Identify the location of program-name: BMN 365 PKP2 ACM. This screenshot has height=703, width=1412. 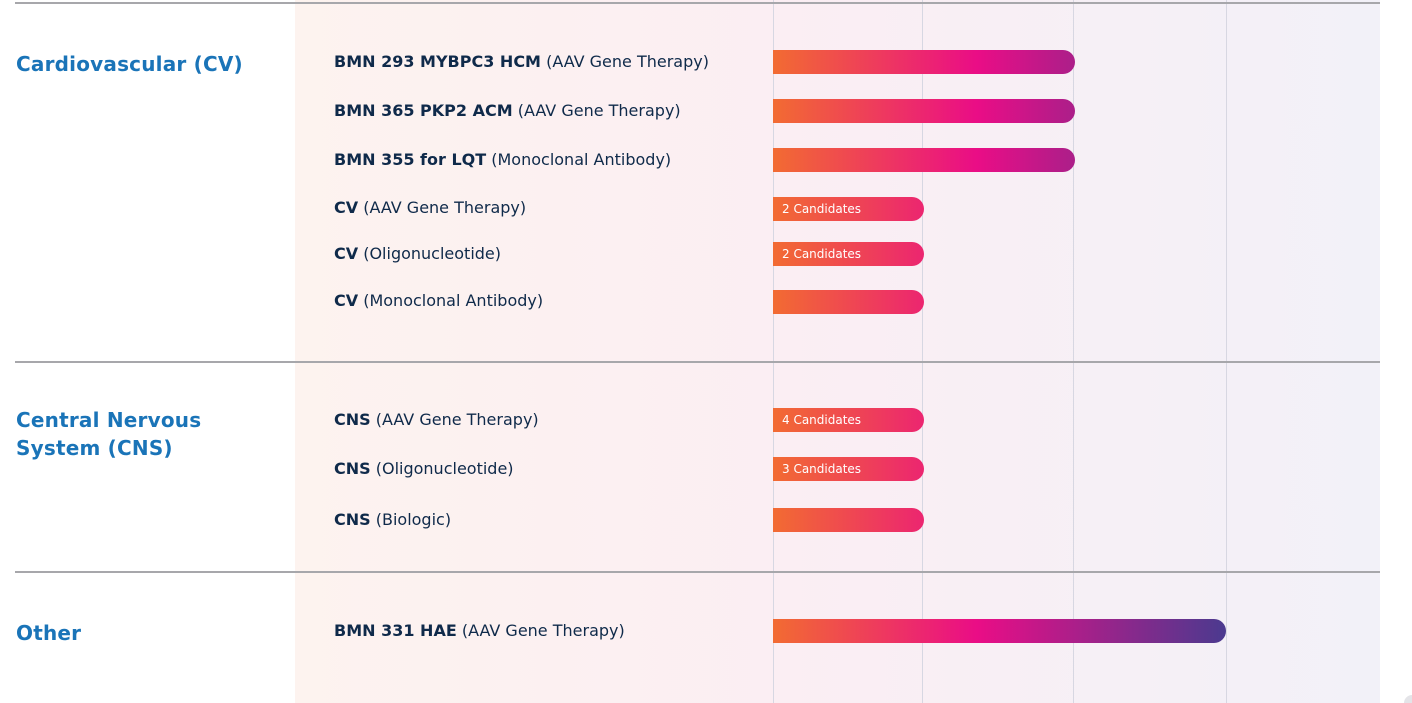
(423, 110).